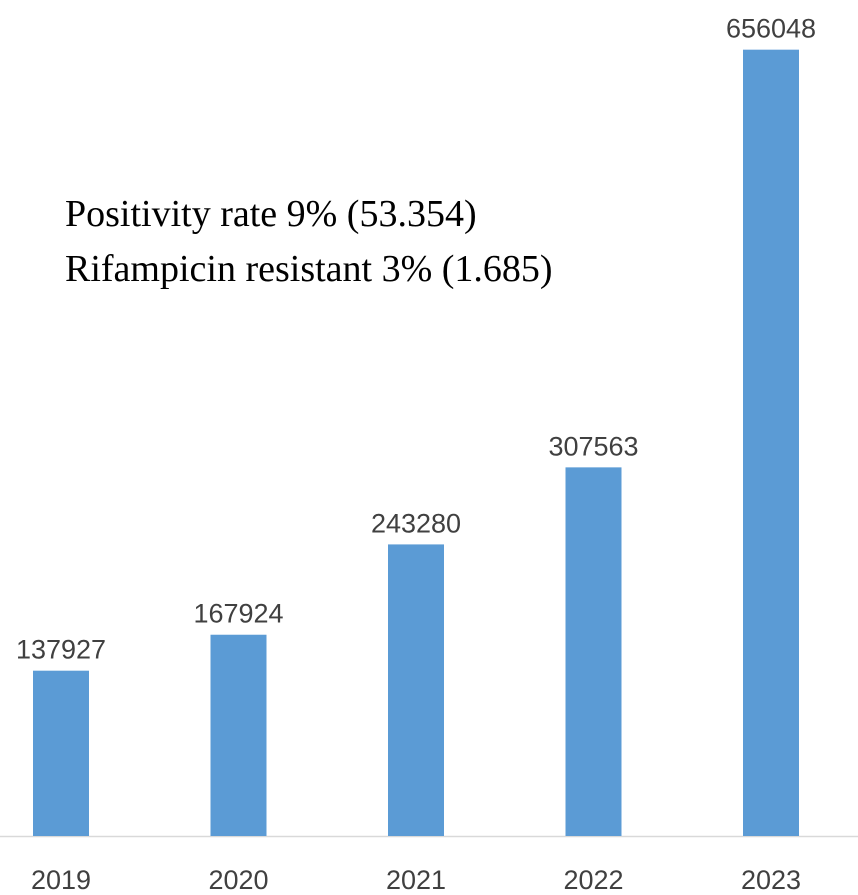 The image size is (858, 895). What do you see at coordinates (593, 446) in the screenshot?
I see `data-label: 307563` at bounding box center [593, 446].